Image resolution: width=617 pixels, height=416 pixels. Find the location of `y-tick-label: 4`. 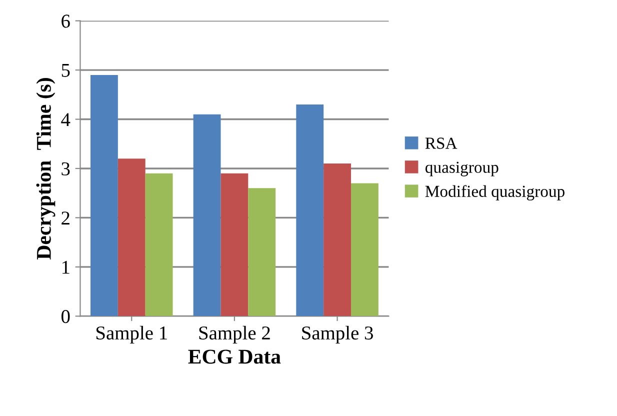

y-tick-label: 4 is located at coordinates (65, 119).